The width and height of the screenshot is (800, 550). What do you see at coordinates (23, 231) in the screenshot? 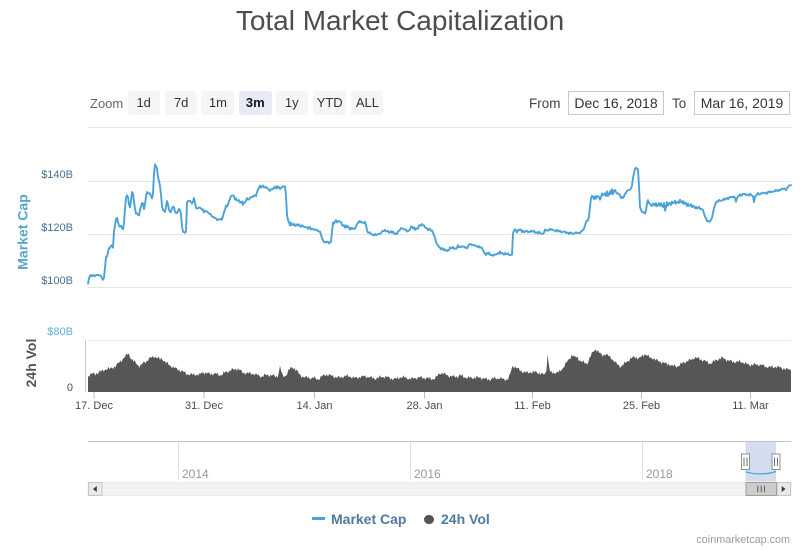
I see `svg-text: Market Cap` at bounding box center [23, 231].